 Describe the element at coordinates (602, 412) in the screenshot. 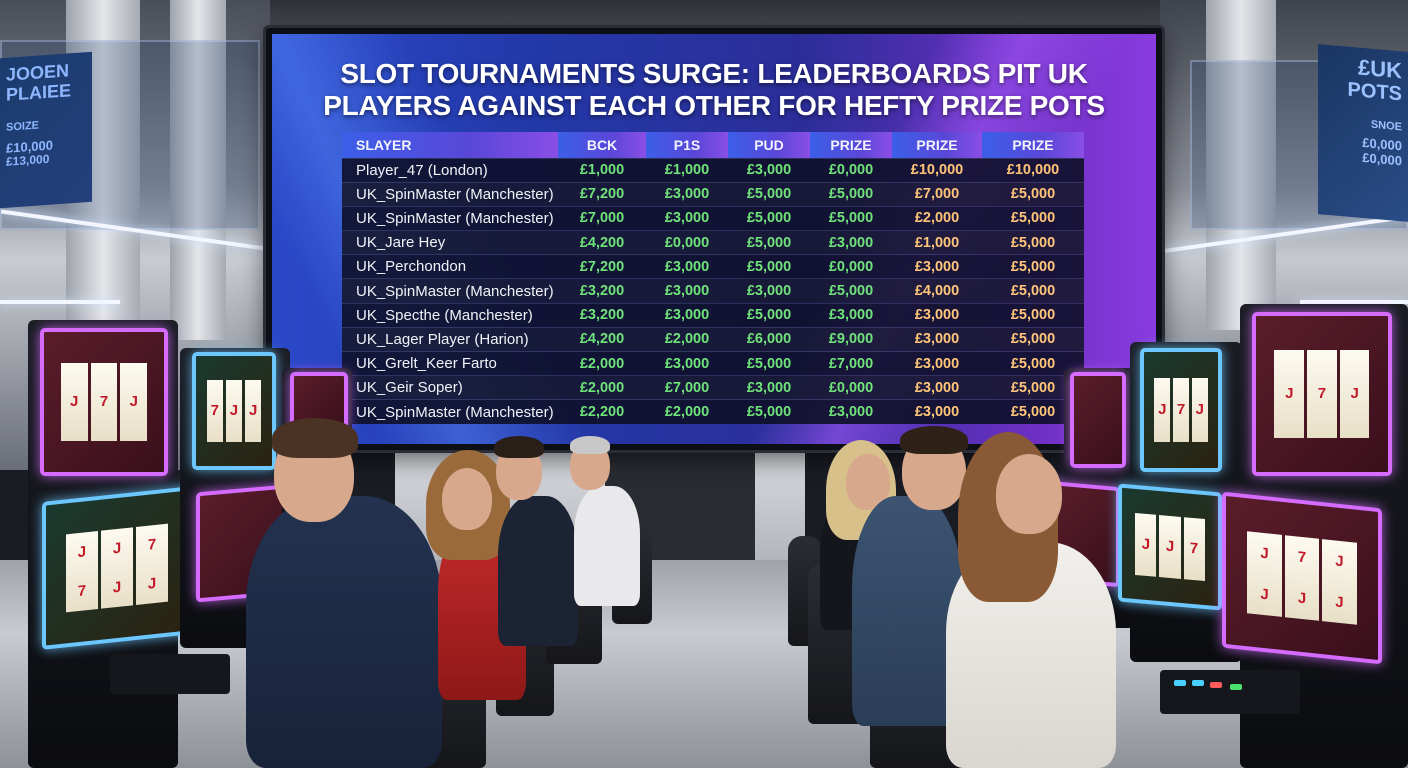

I see `cell-value: £2,200` at that location.